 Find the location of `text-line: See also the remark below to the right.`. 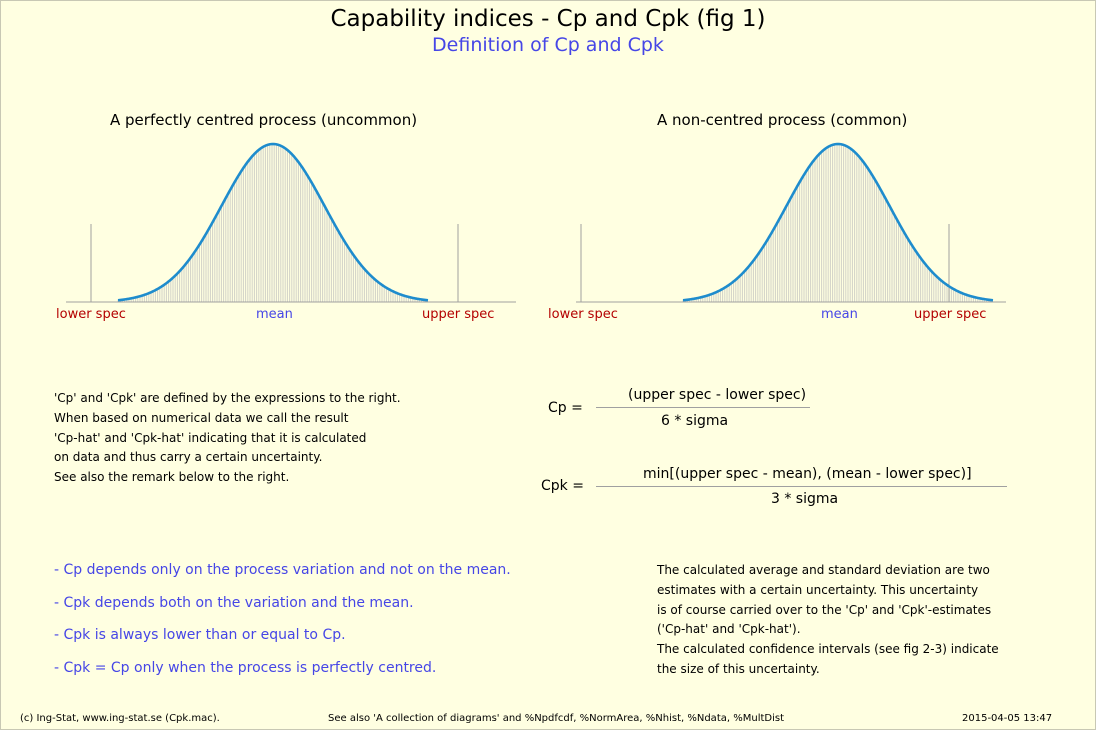

text-line: See also the remark below to the right. is located at coordinates (172, 477).